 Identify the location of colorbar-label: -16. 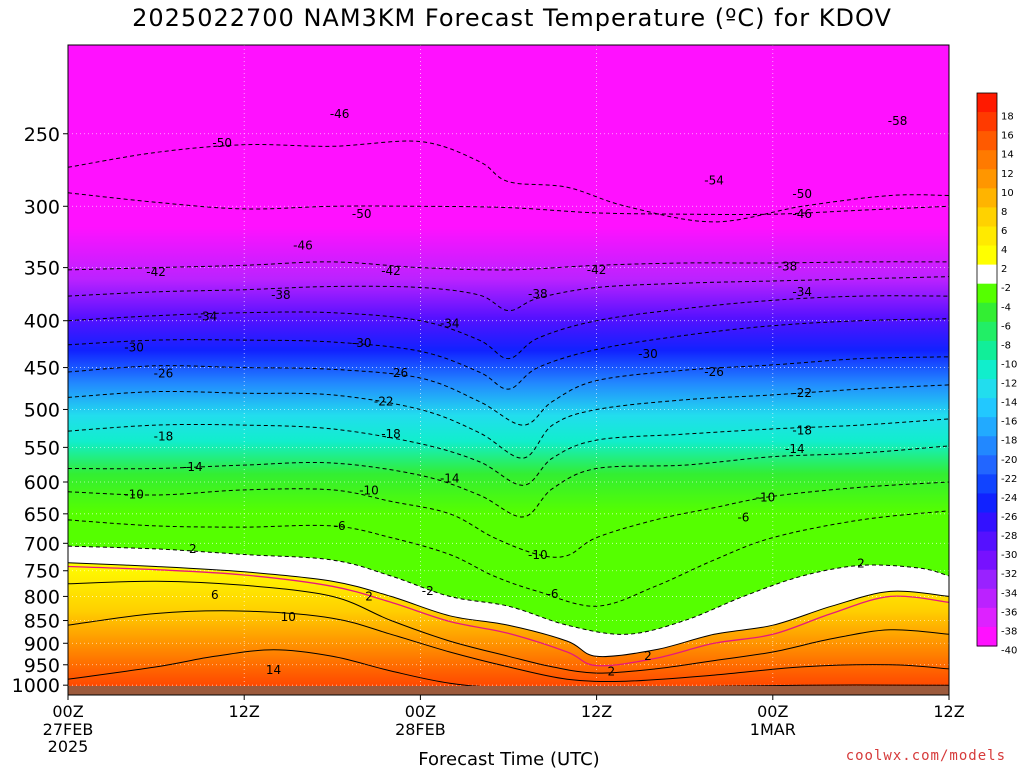
(1009, 422).